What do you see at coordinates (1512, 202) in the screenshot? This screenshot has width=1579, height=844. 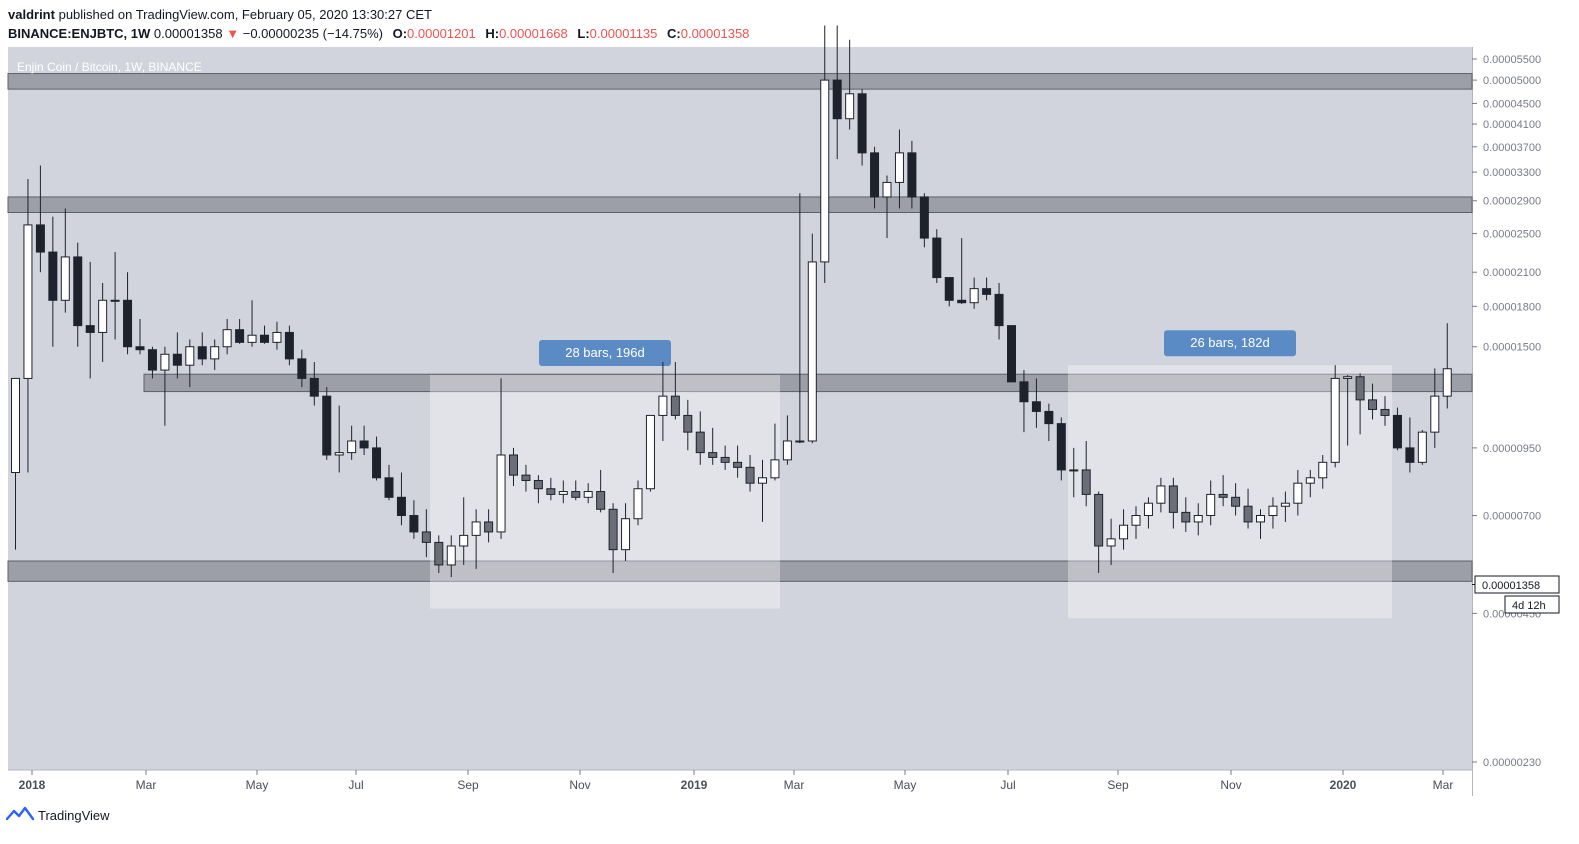 I see `y-tick-label: 0.00002900` at bounding box center [1512, 202].